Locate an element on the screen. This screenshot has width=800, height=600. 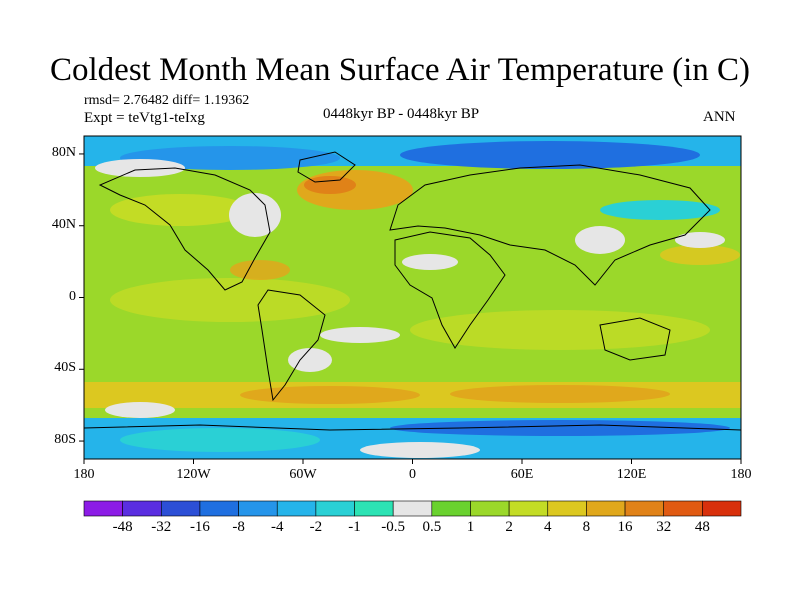
colorbar-label: -0.5 is located at coordinates (393, 527).